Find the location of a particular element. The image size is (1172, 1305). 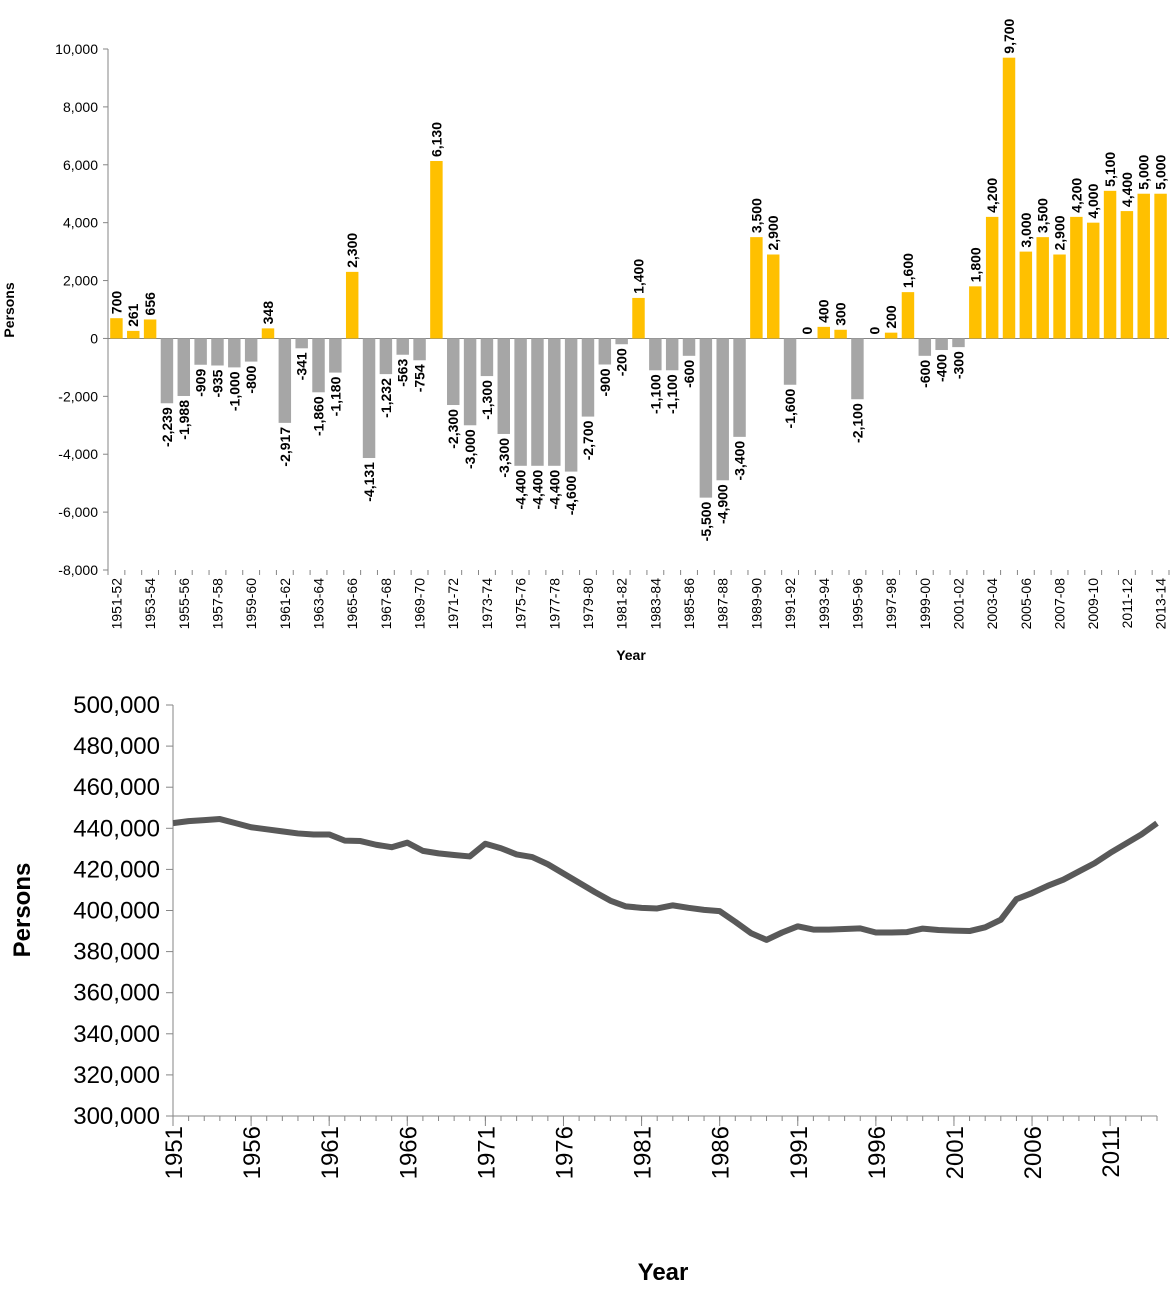

data-label: 0 is located at coordinates (874, 330).